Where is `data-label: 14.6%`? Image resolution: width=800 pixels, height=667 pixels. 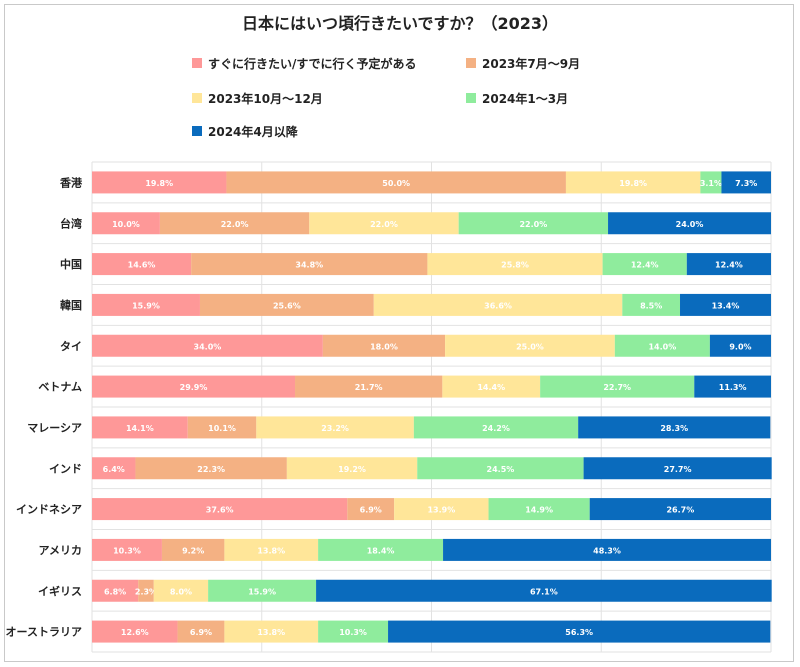
data-label: 14.6% is located at coordinates (142, 265).